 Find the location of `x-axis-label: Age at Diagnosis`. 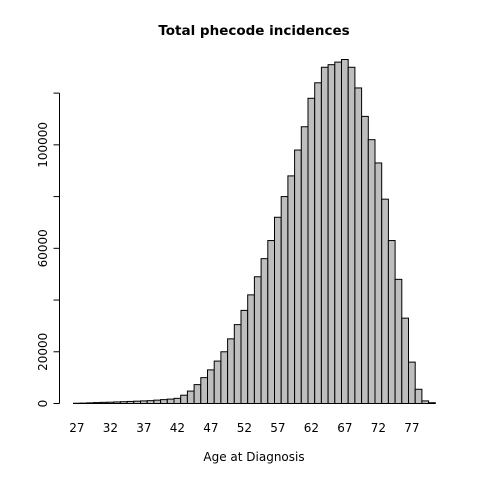

x-axis-label: Age at Diagnosis is located at coordinates (253, 457).